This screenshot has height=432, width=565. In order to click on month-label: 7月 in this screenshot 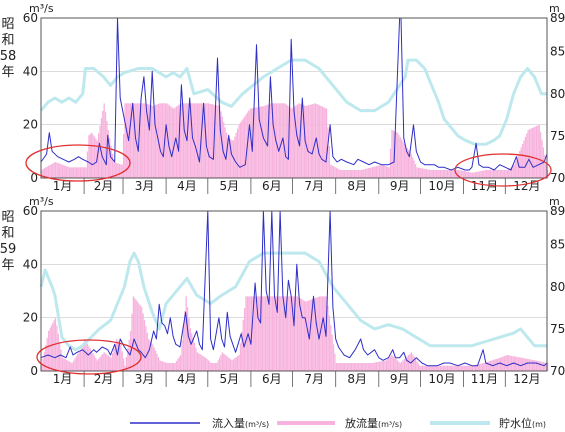, I will do `click(314, 379)`.